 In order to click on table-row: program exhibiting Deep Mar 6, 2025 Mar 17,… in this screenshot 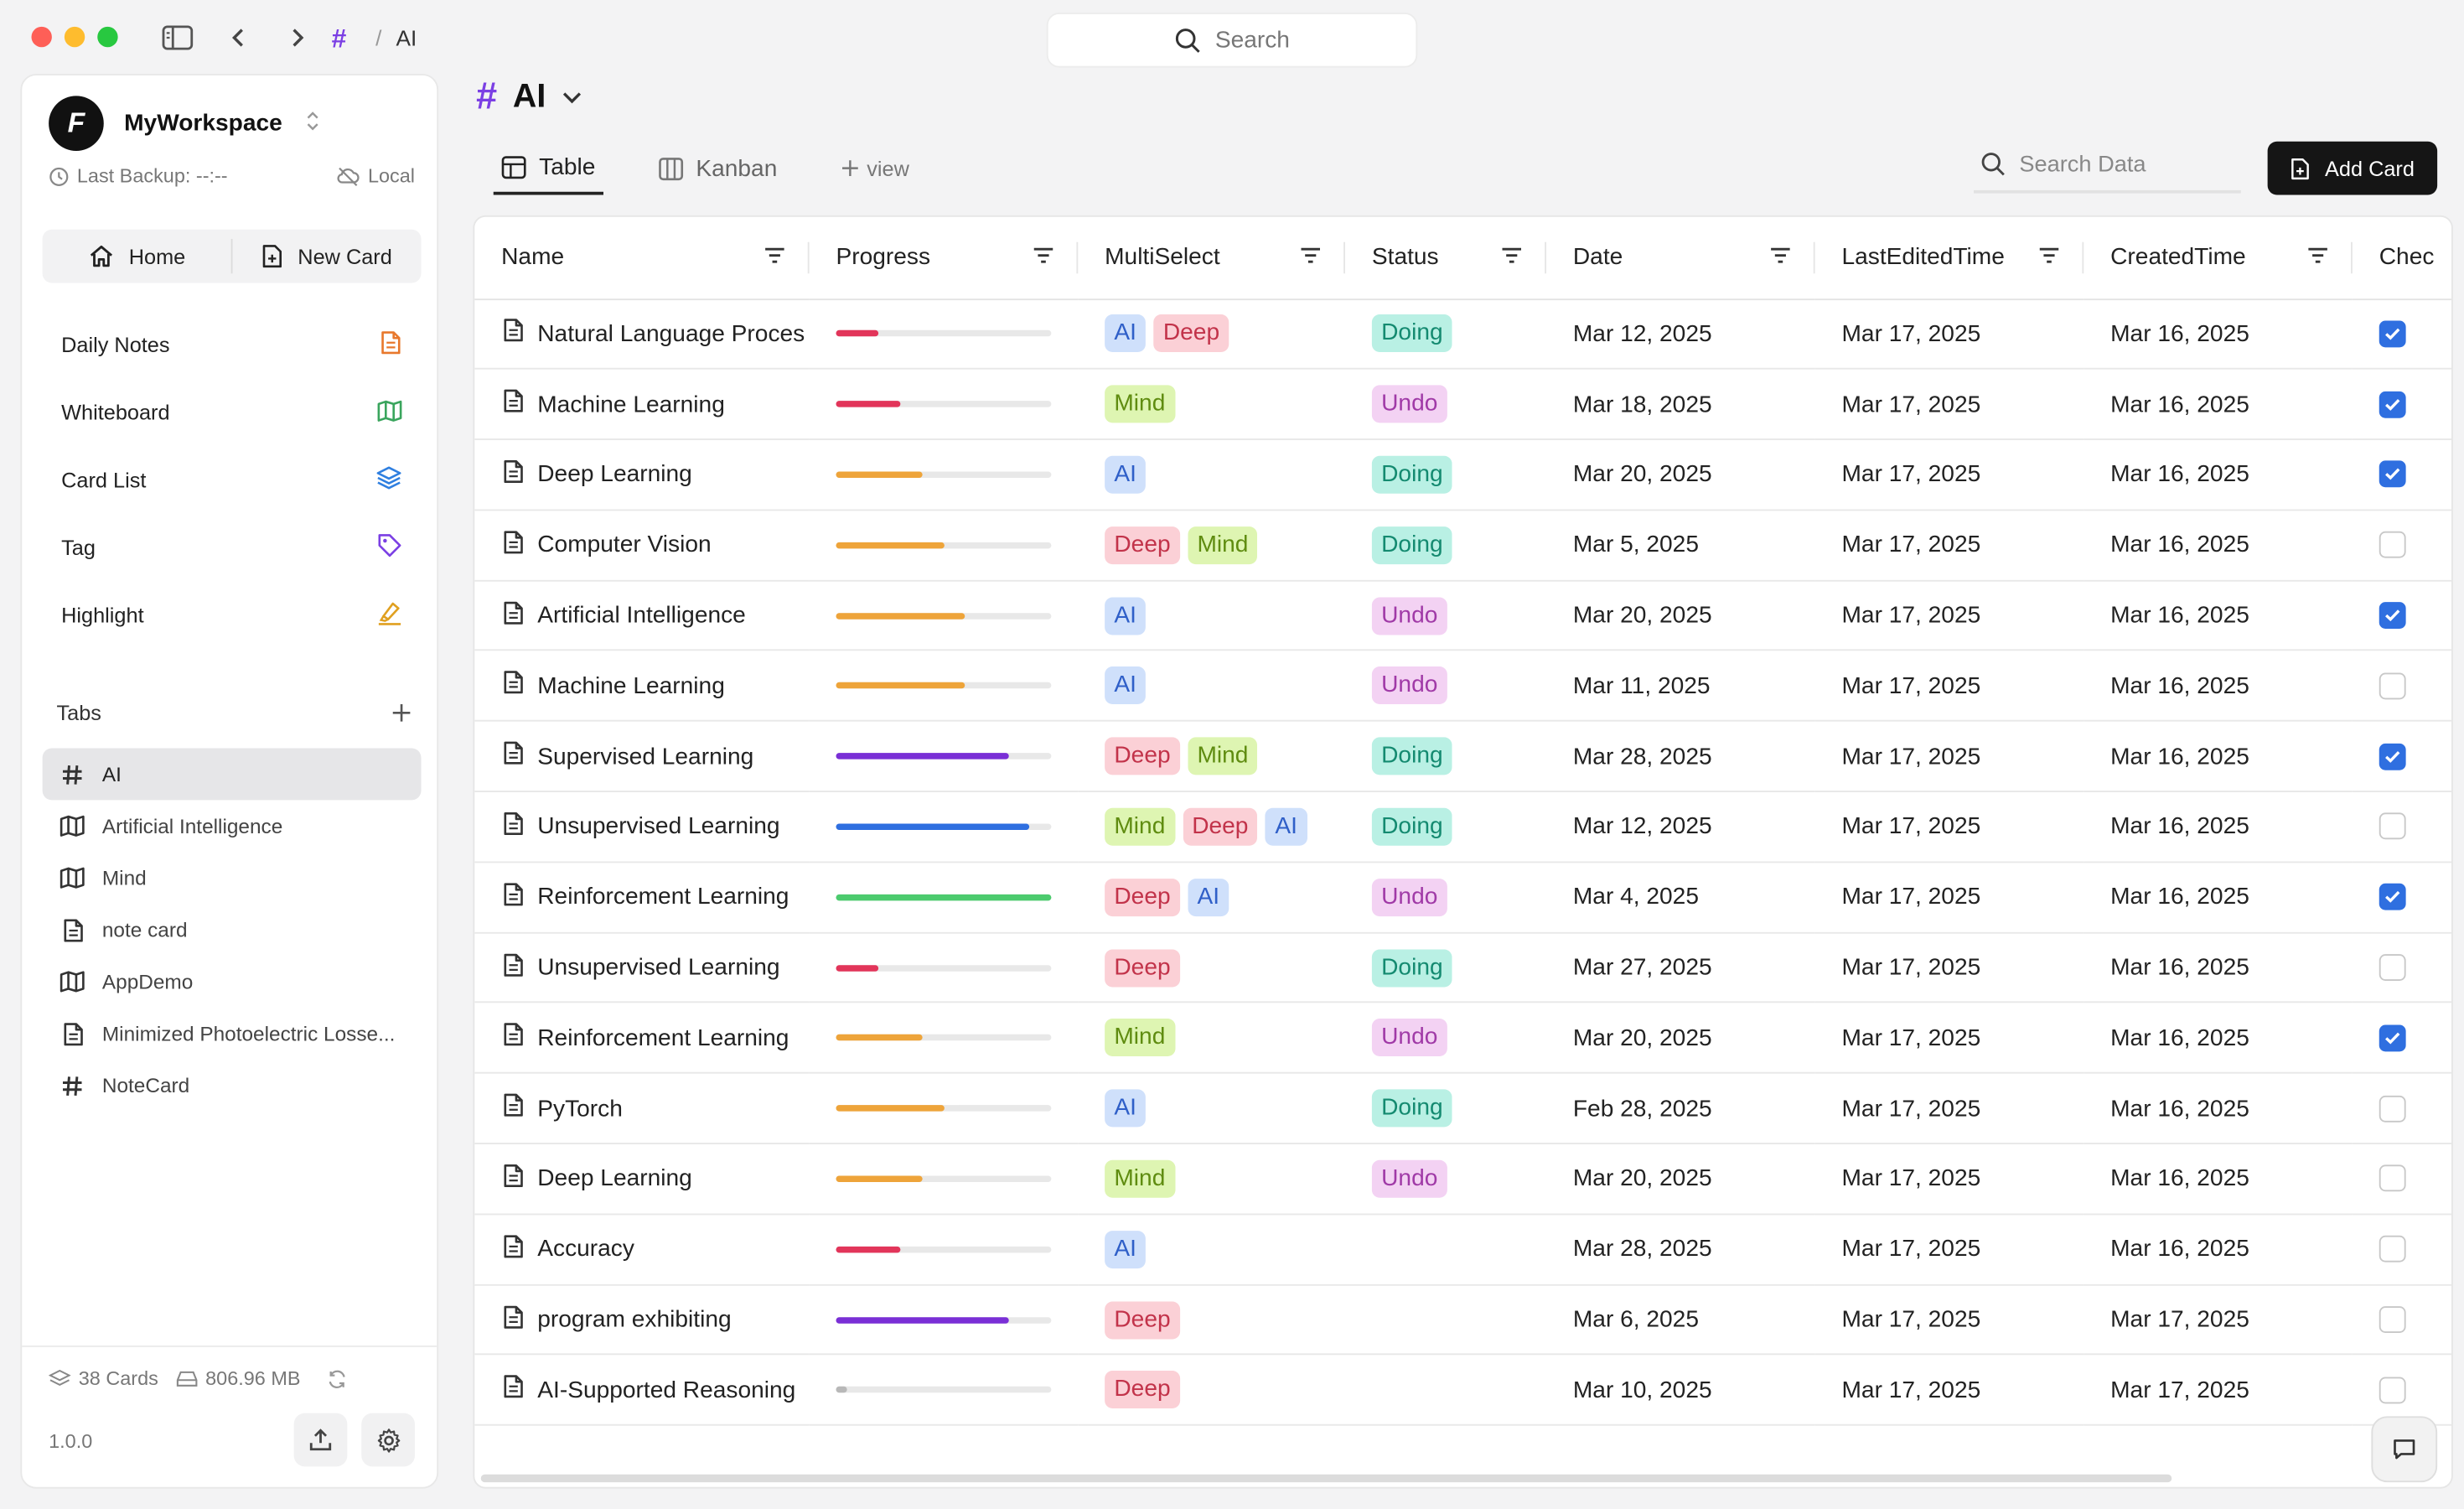, I will do `click(1462, 1320)`.